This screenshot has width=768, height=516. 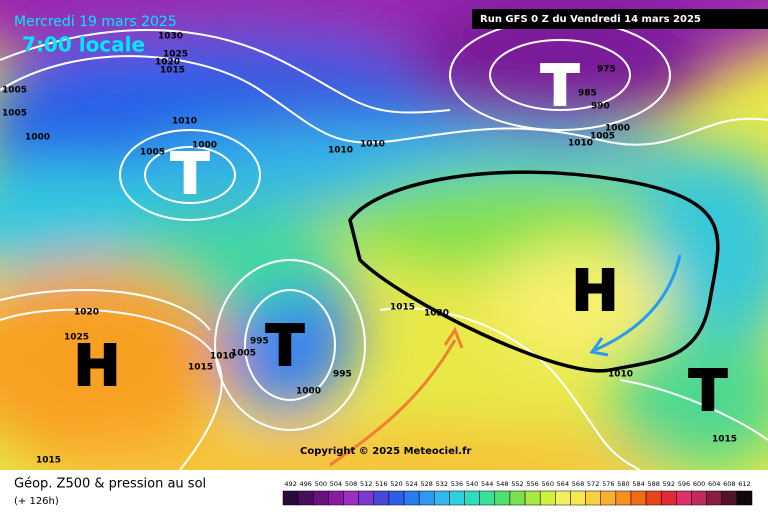 I want to click on scale-label: 576, so click(x=608, y=484).